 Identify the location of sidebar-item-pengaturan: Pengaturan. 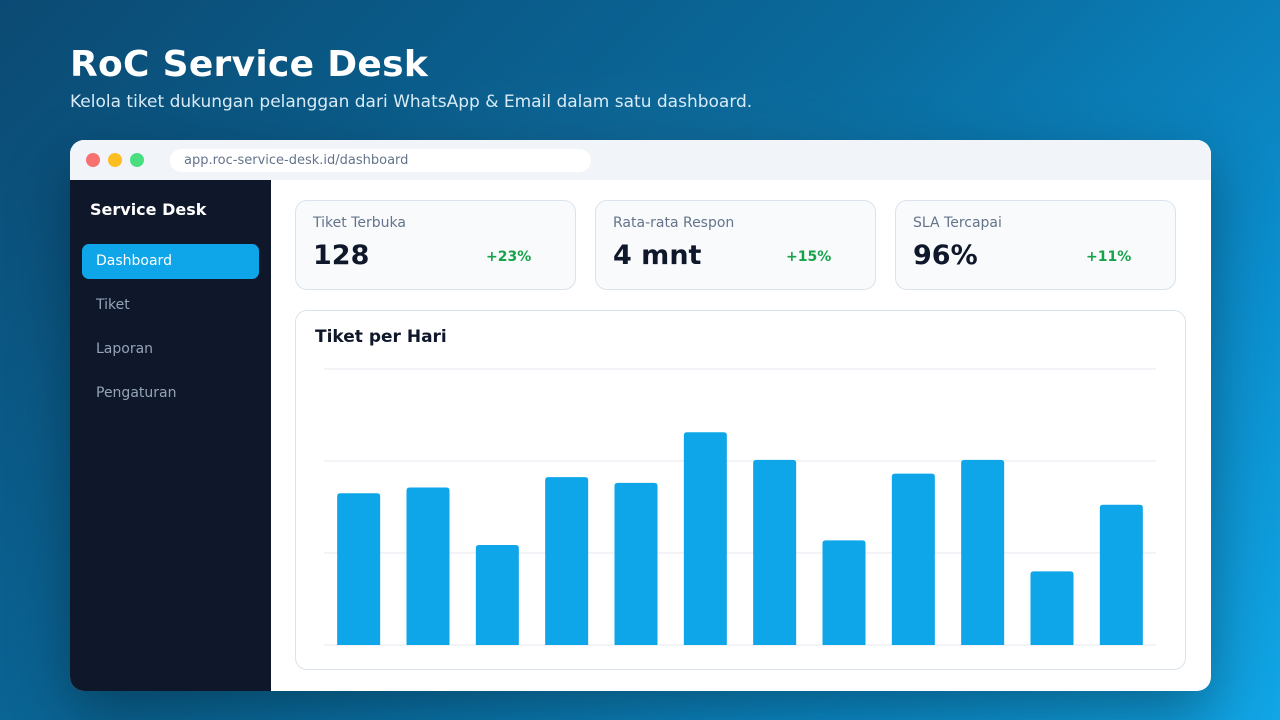
(136, 393).